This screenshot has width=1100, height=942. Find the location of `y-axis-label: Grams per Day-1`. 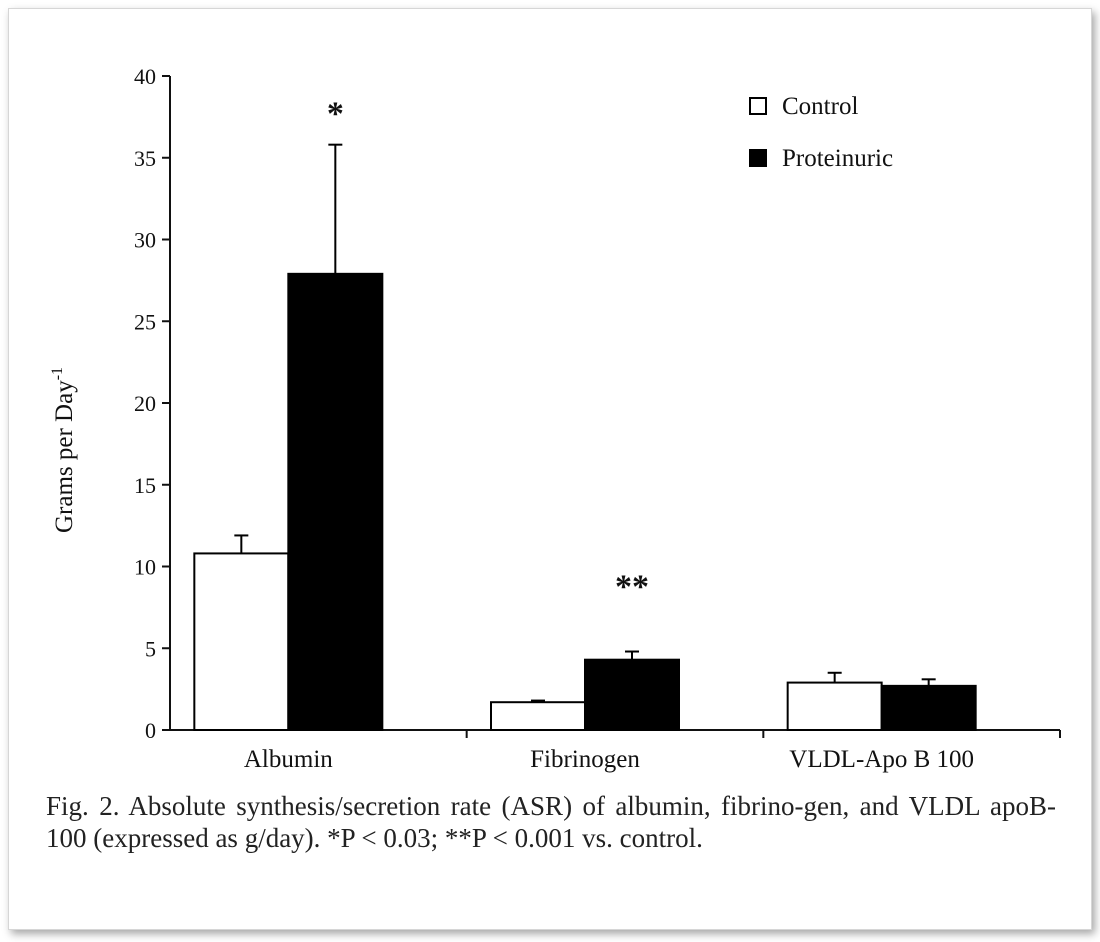

y-axis-label: Grams per Day-1 is located at coordinates (63, 450).